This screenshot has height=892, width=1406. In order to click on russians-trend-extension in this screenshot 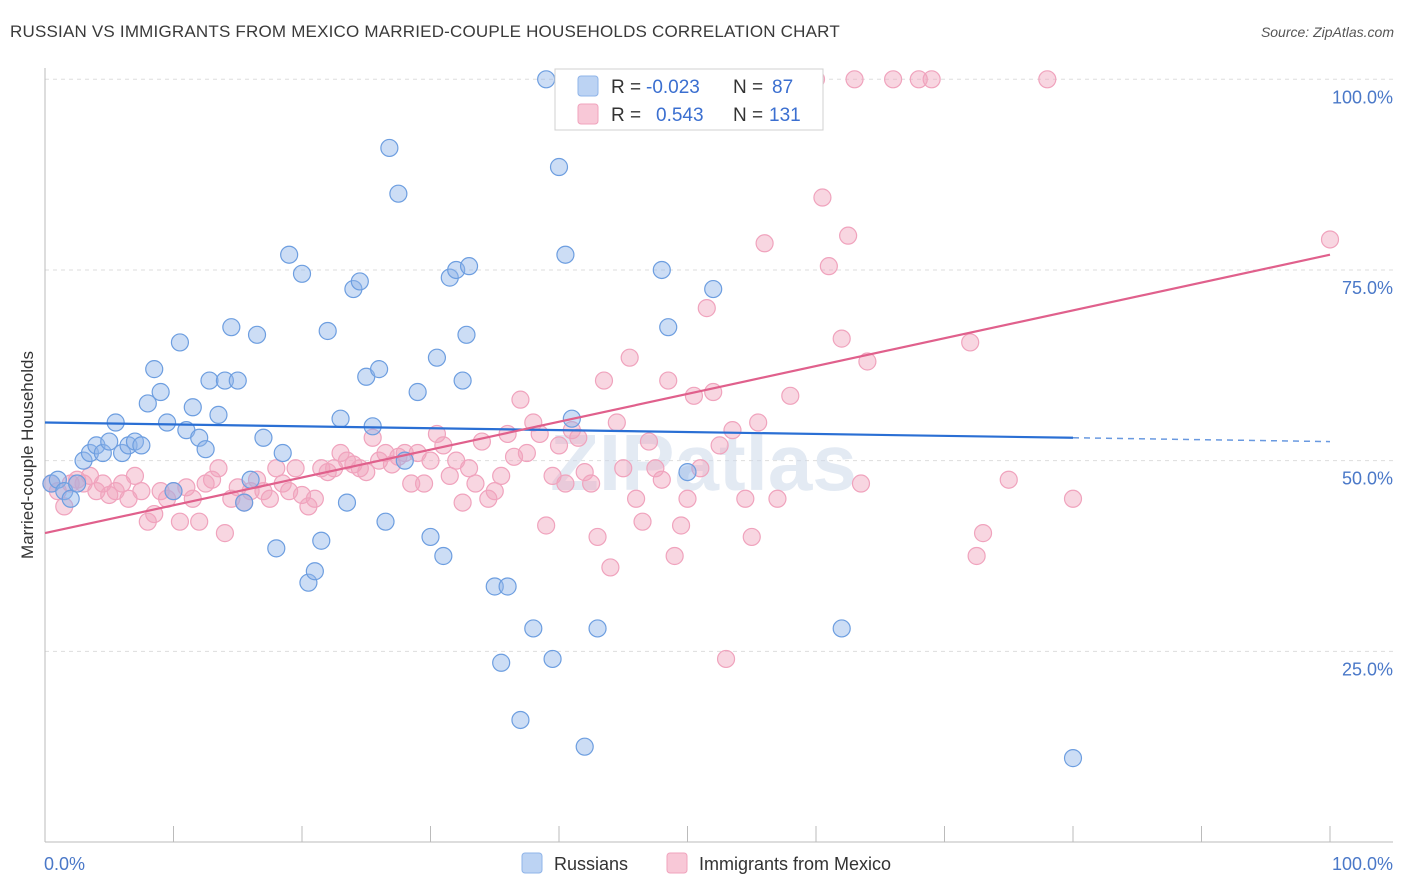, I will do `click(1201, 440)`.